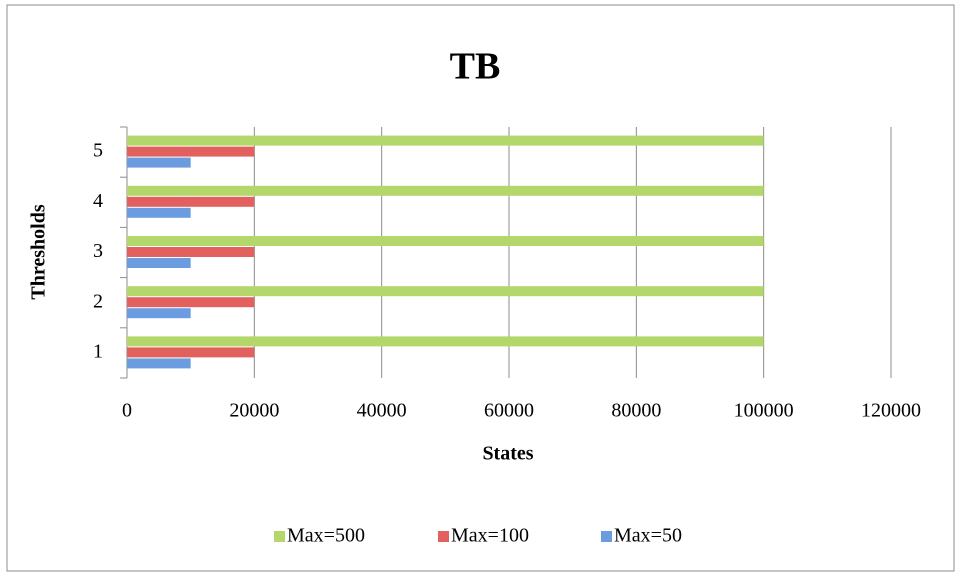 Image resolution: width=959 pixels, height=581 pixels. I want to click on y-tick-label: 4, so click(98, 201).